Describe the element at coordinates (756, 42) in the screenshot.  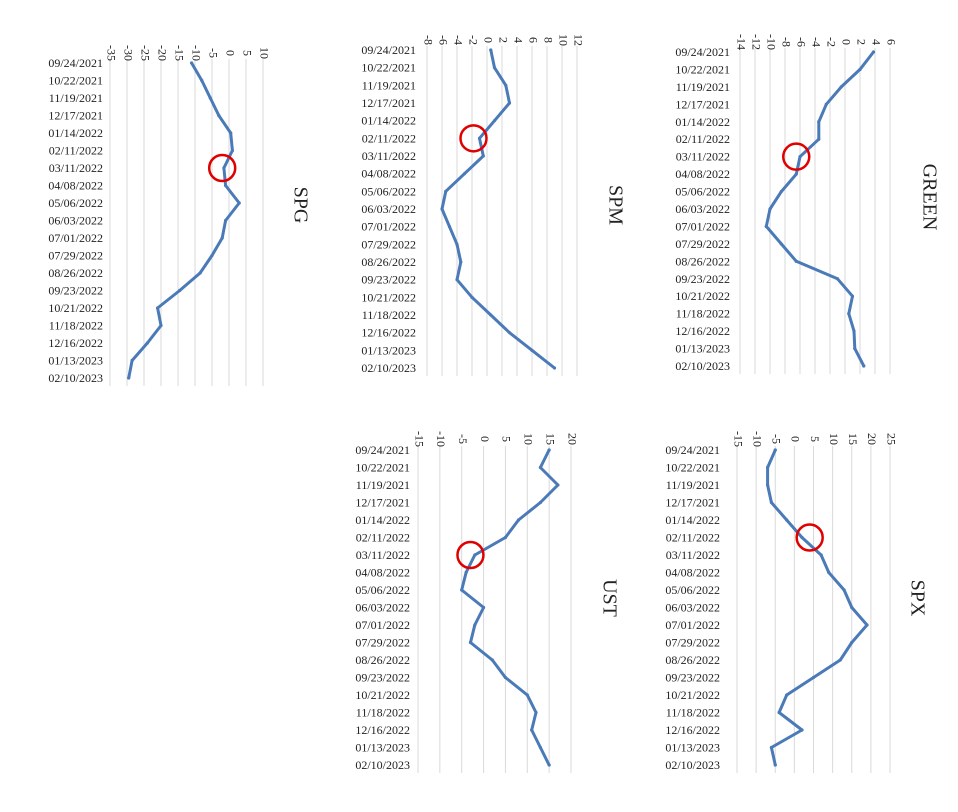
I see `tick-label: -12` at that location.